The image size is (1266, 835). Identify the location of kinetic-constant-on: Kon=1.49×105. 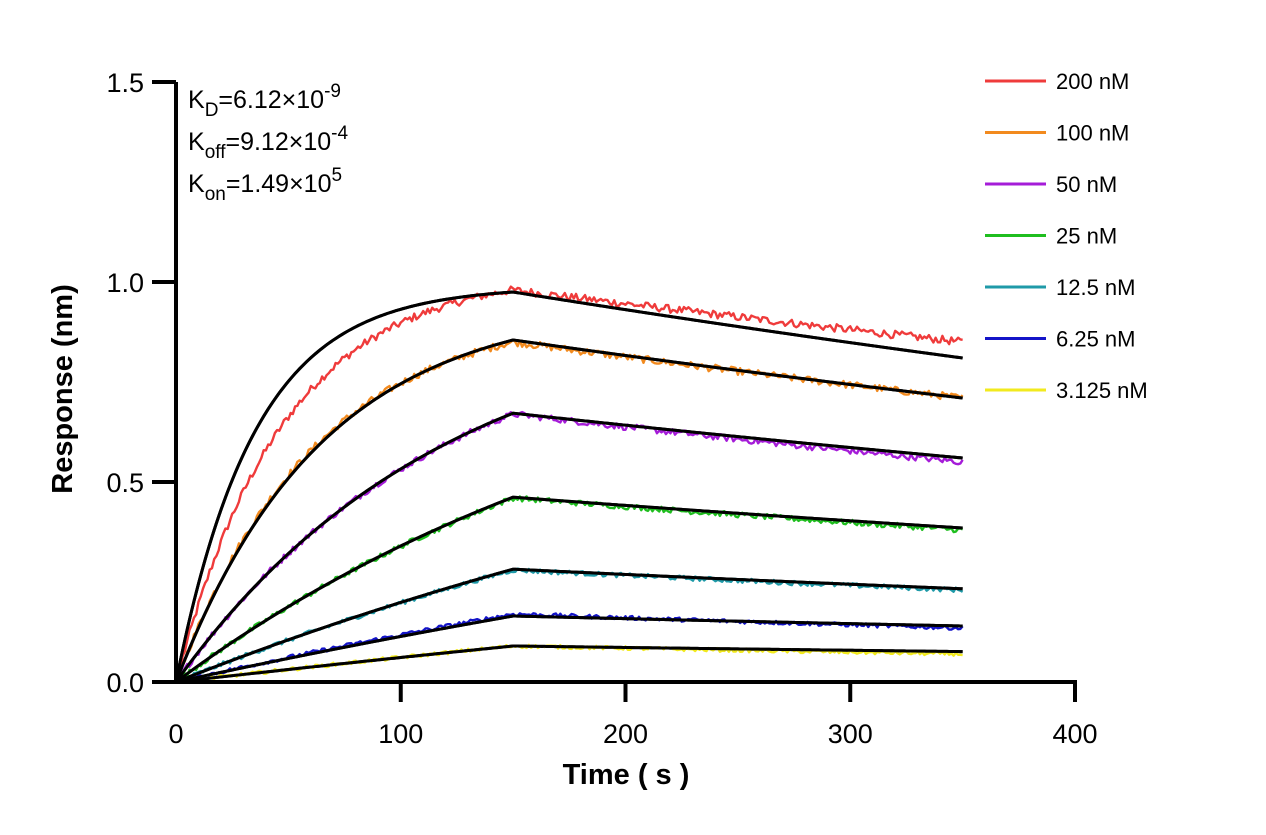
(265, 185).